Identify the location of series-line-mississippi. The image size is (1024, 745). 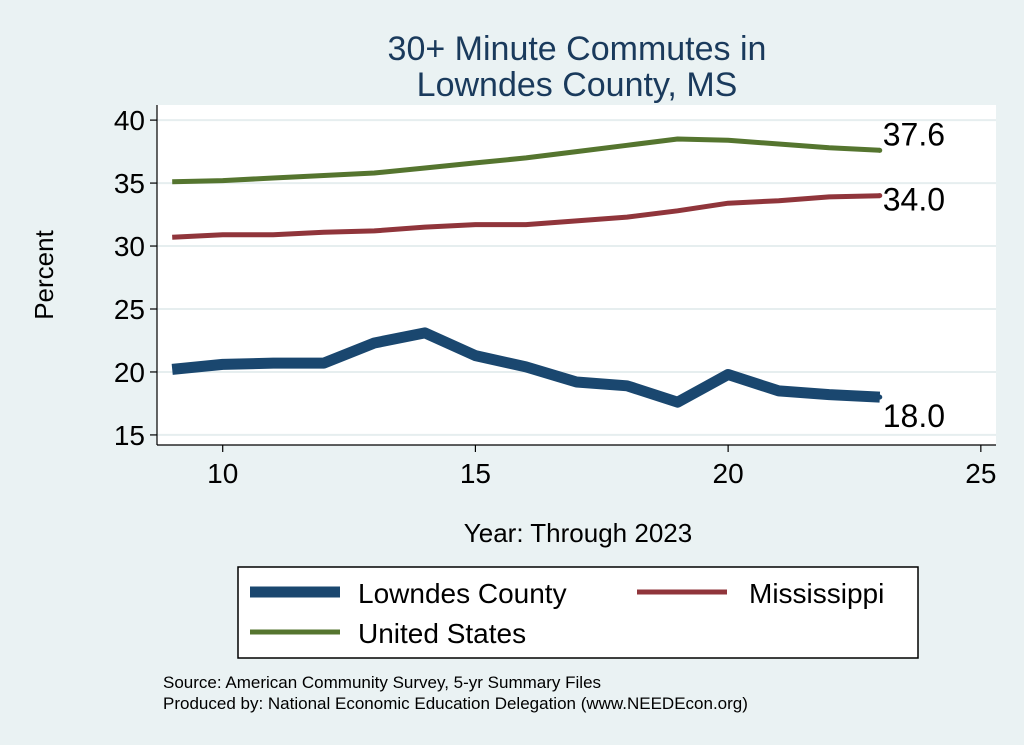
(526, 216).